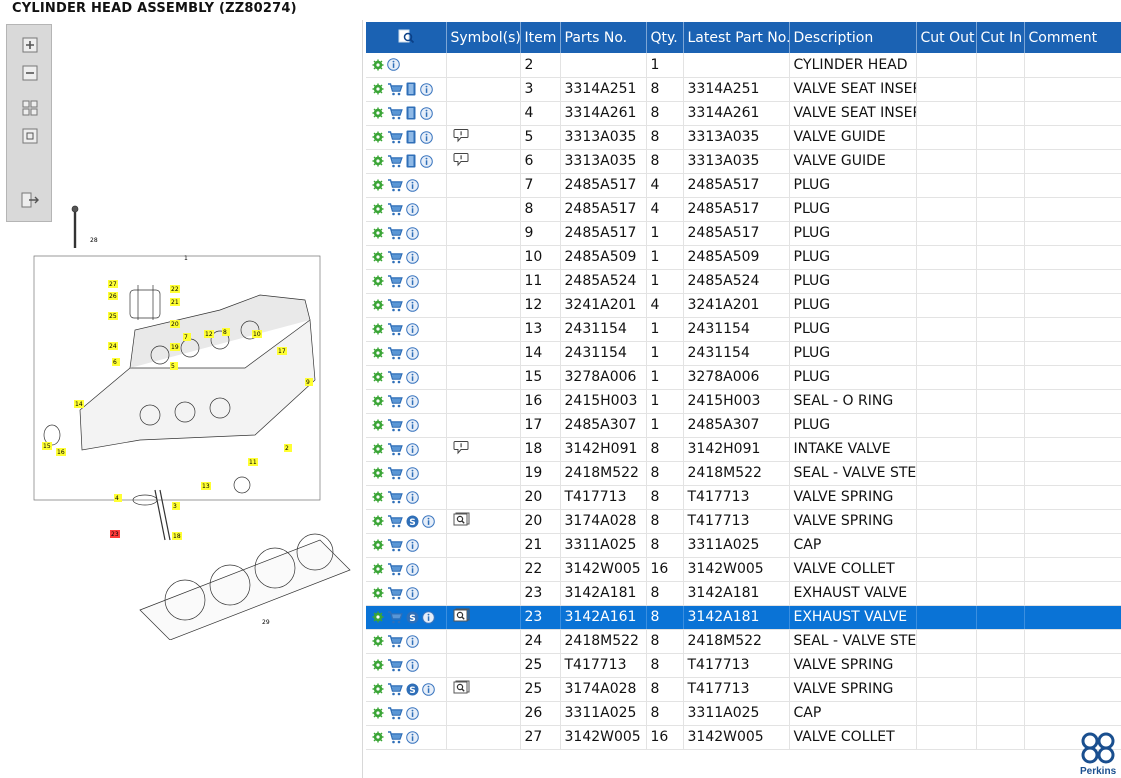 The width and height of the screenshot is (1121, 778). Describe the element at coordinates (175, 324) in the screenshot. I see `callout-20: 20` at that location.